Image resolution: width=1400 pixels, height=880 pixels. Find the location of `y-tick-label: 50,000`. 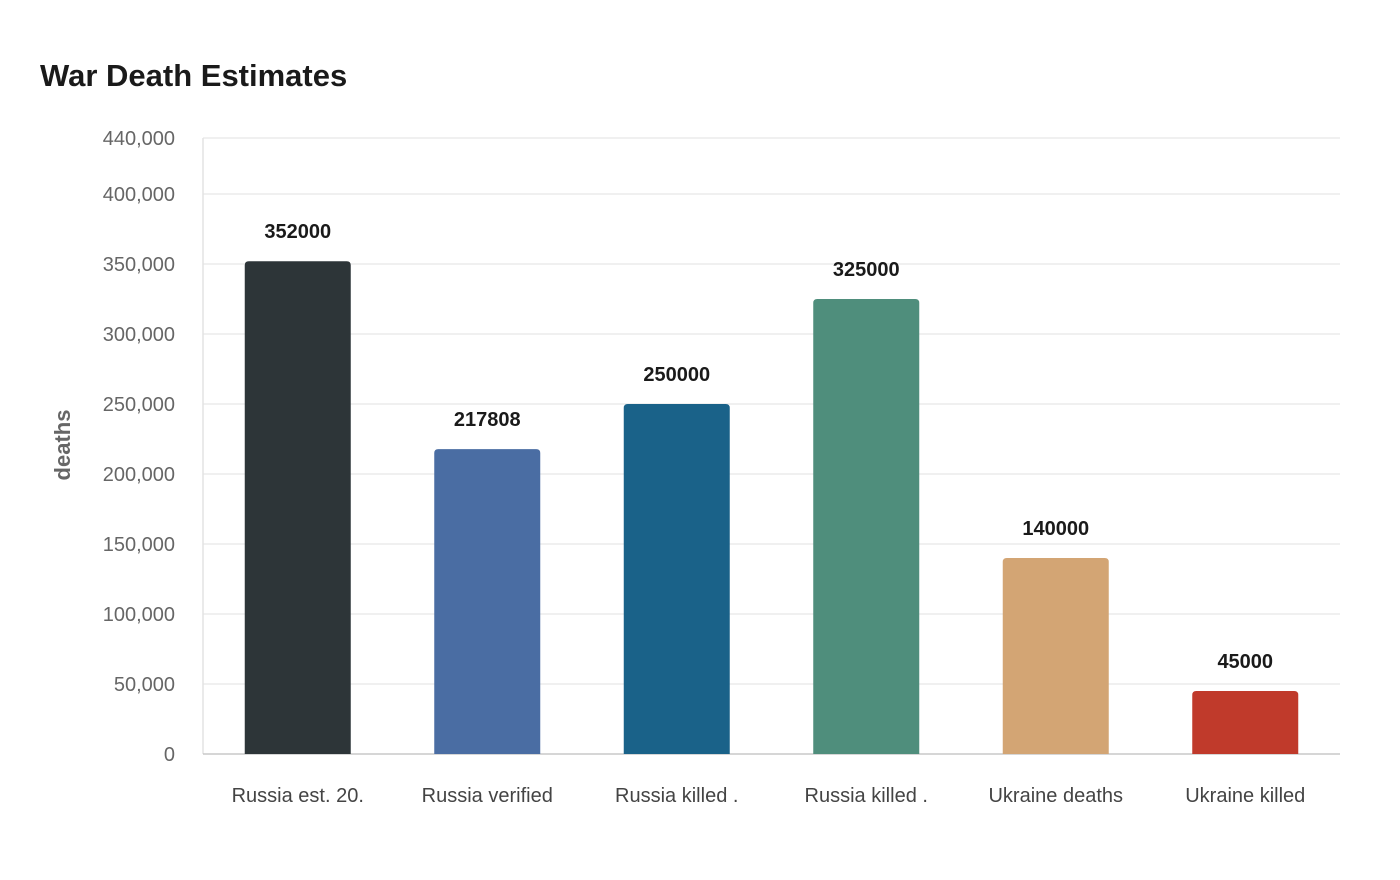

y-tick-label: 50,000 is located at coordinates (144, 685).